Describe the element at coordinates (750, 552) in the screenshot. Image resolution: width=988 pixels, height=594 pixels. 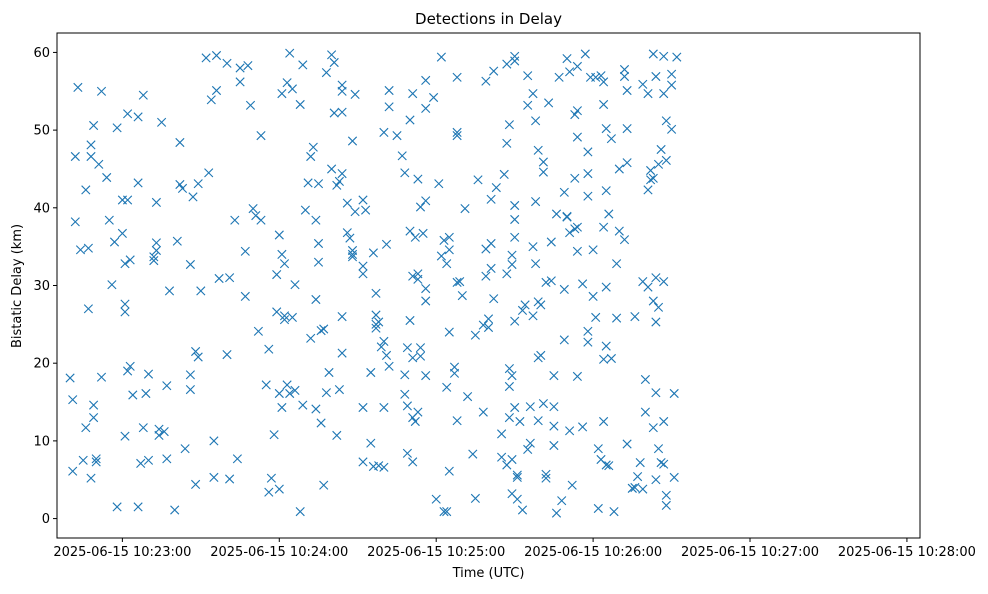
I see `x-tick-label: 2025-06-15 10:27:00` at that location.